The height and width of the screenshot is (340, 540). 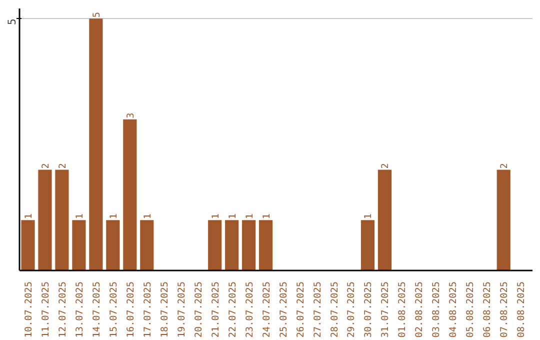 What do you see at coordinates (96, 15) in the screenshot?
I see `data-label: 5` at bounding box center [96, 15].